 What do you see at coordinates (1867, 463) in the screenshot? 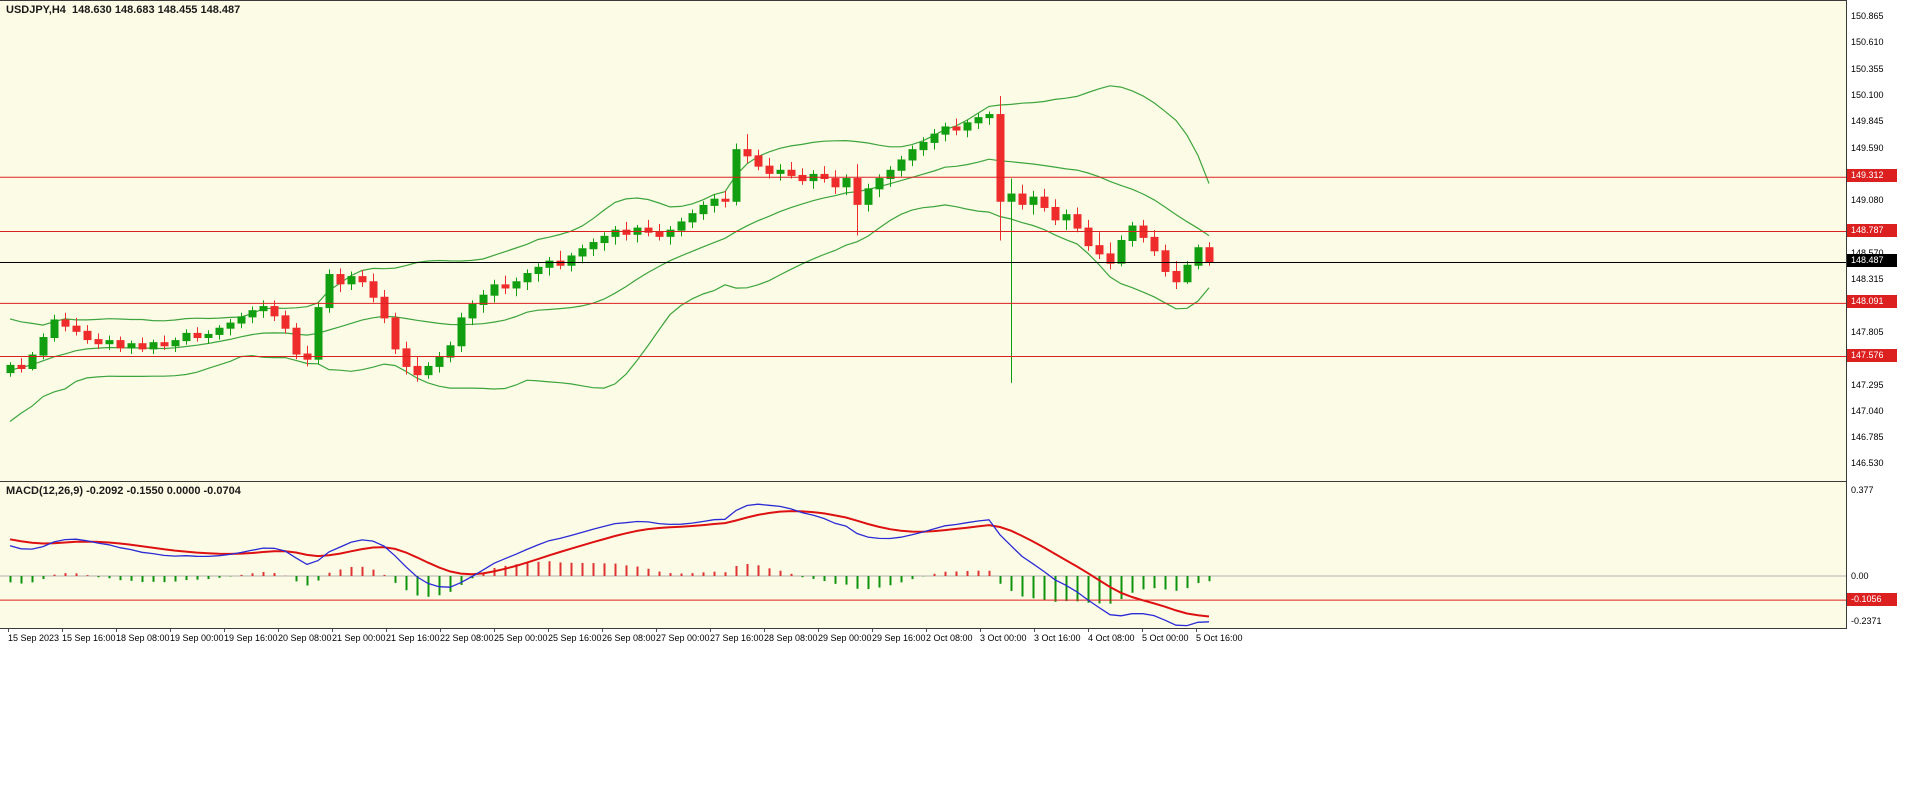
I see `price-tick-label: 146.530` at bounding box center [1867, 463].